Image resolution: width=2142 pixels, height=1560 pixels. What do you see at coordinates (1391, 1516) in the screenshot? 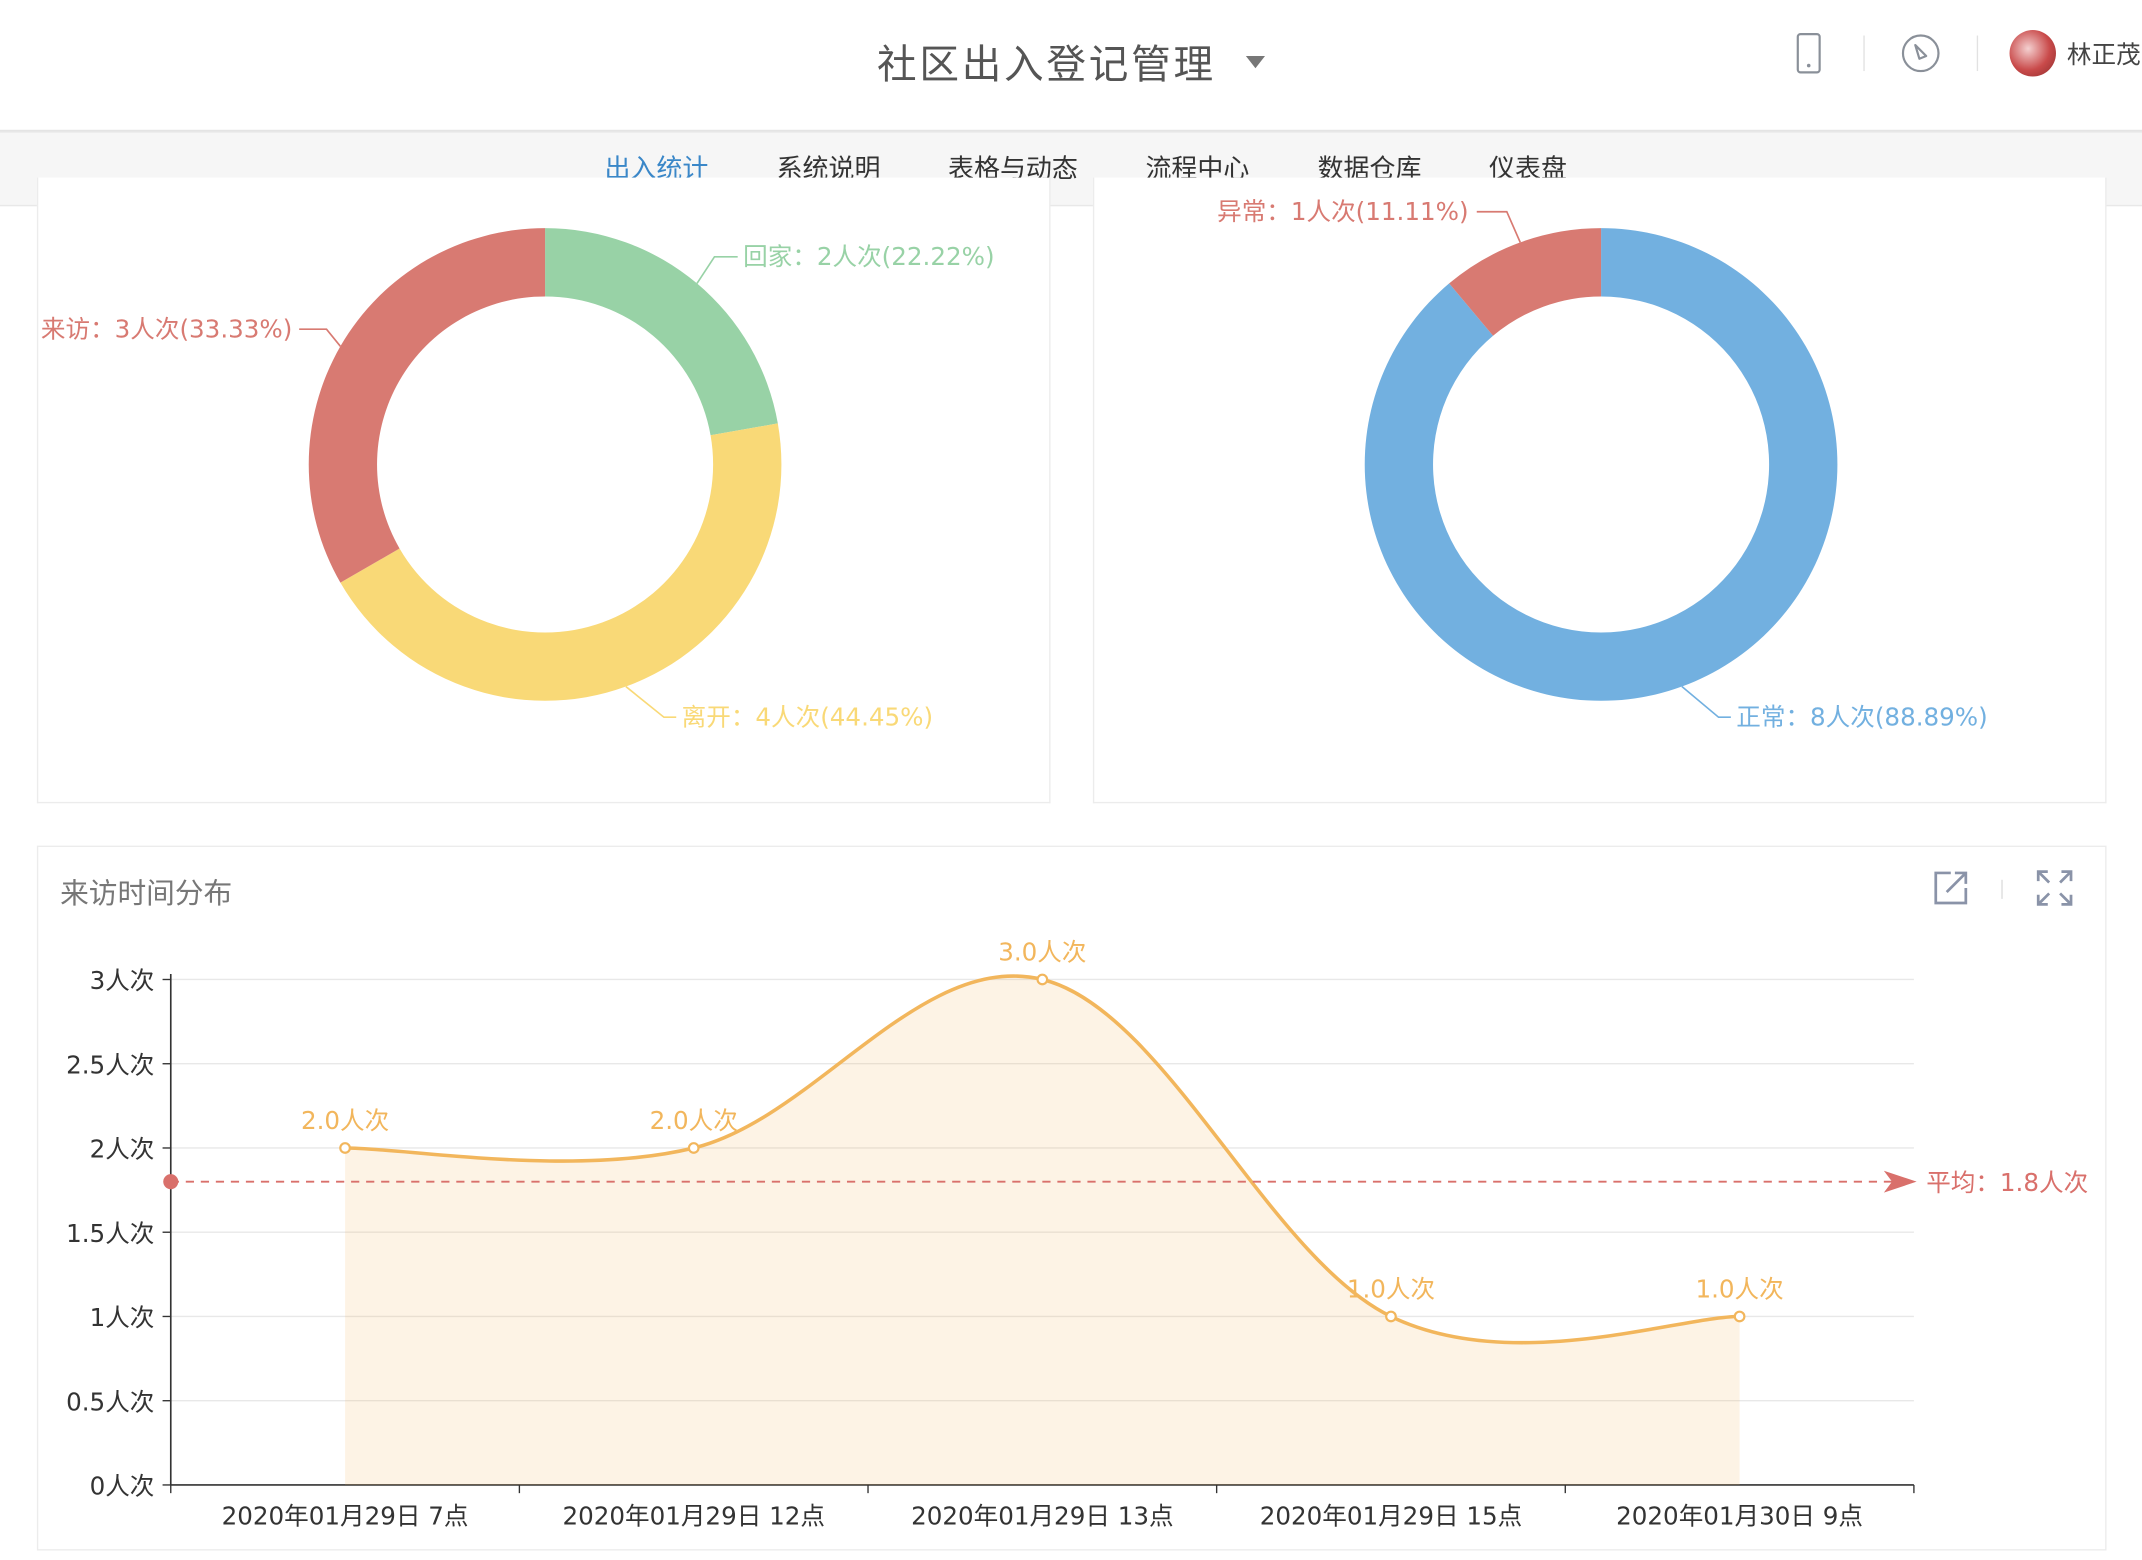
I see `x-tick-label: 2020年01月29日 15点` at bounding box center [1391, 1516].